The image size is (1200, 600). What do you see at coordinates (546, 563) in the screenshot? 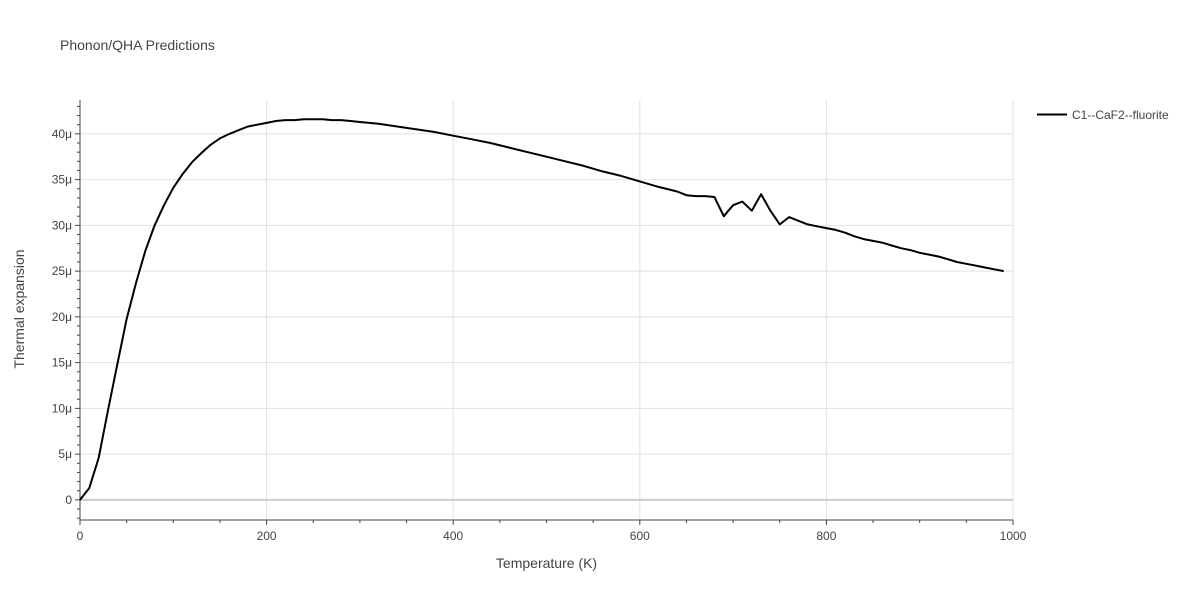
I see `x-axis-title: Temperature (K)` at bounding box center [546, 563].